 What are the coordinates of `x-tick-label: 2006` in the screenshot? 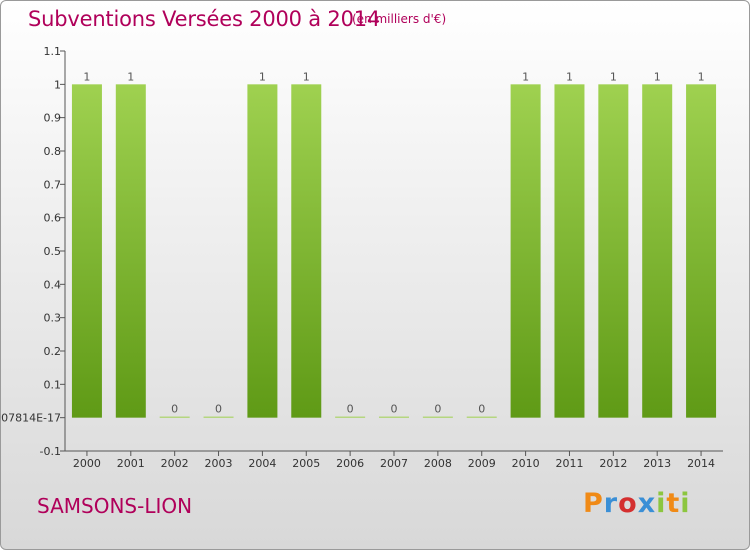 It's located at (350, 463).